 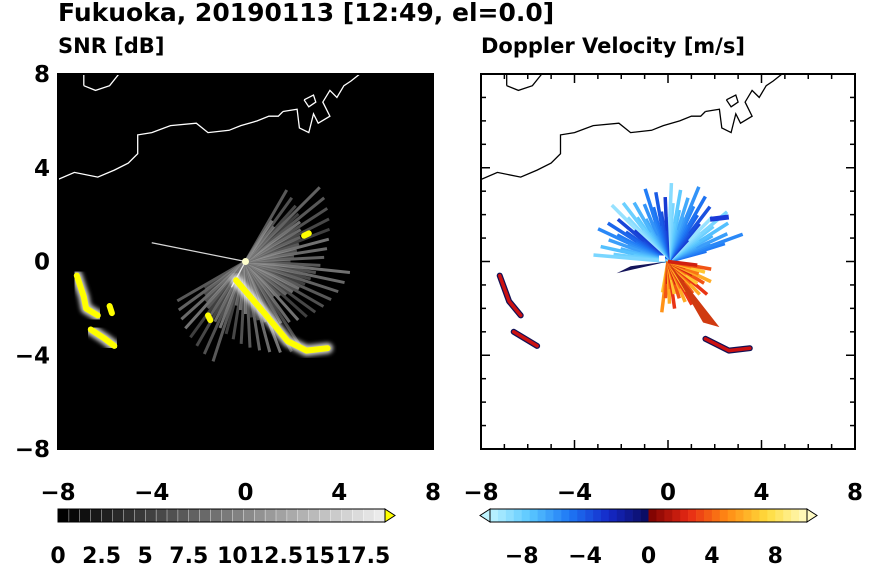 What do you see at coordinates (32, 262) in the screenshot?
I see `snr-y-tick-labels: 8 4 0 −4 −8` at bounding box center [32, 262].